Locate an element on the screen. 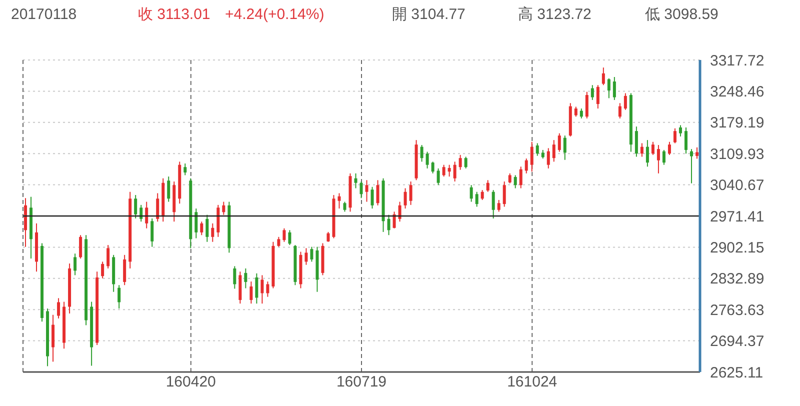 Image resolution: width=800 pixels, height=406 pixels. x-tick-label: 161024 is located at coordinates (532, 382).